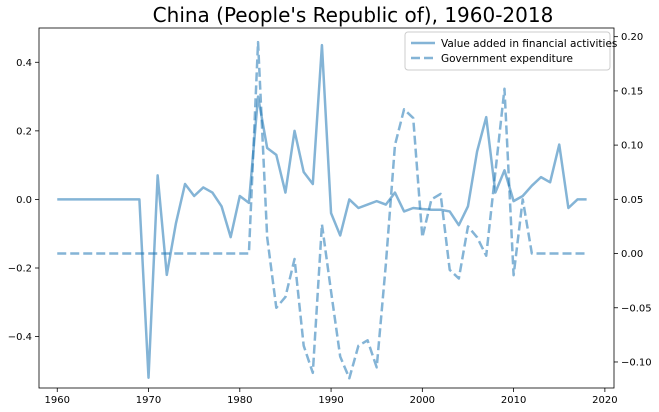  What do you see at coordinates (24, 131) in the screenshot?
I see `y-left-tick-label: 0.2` at bounding box center [24, 131].